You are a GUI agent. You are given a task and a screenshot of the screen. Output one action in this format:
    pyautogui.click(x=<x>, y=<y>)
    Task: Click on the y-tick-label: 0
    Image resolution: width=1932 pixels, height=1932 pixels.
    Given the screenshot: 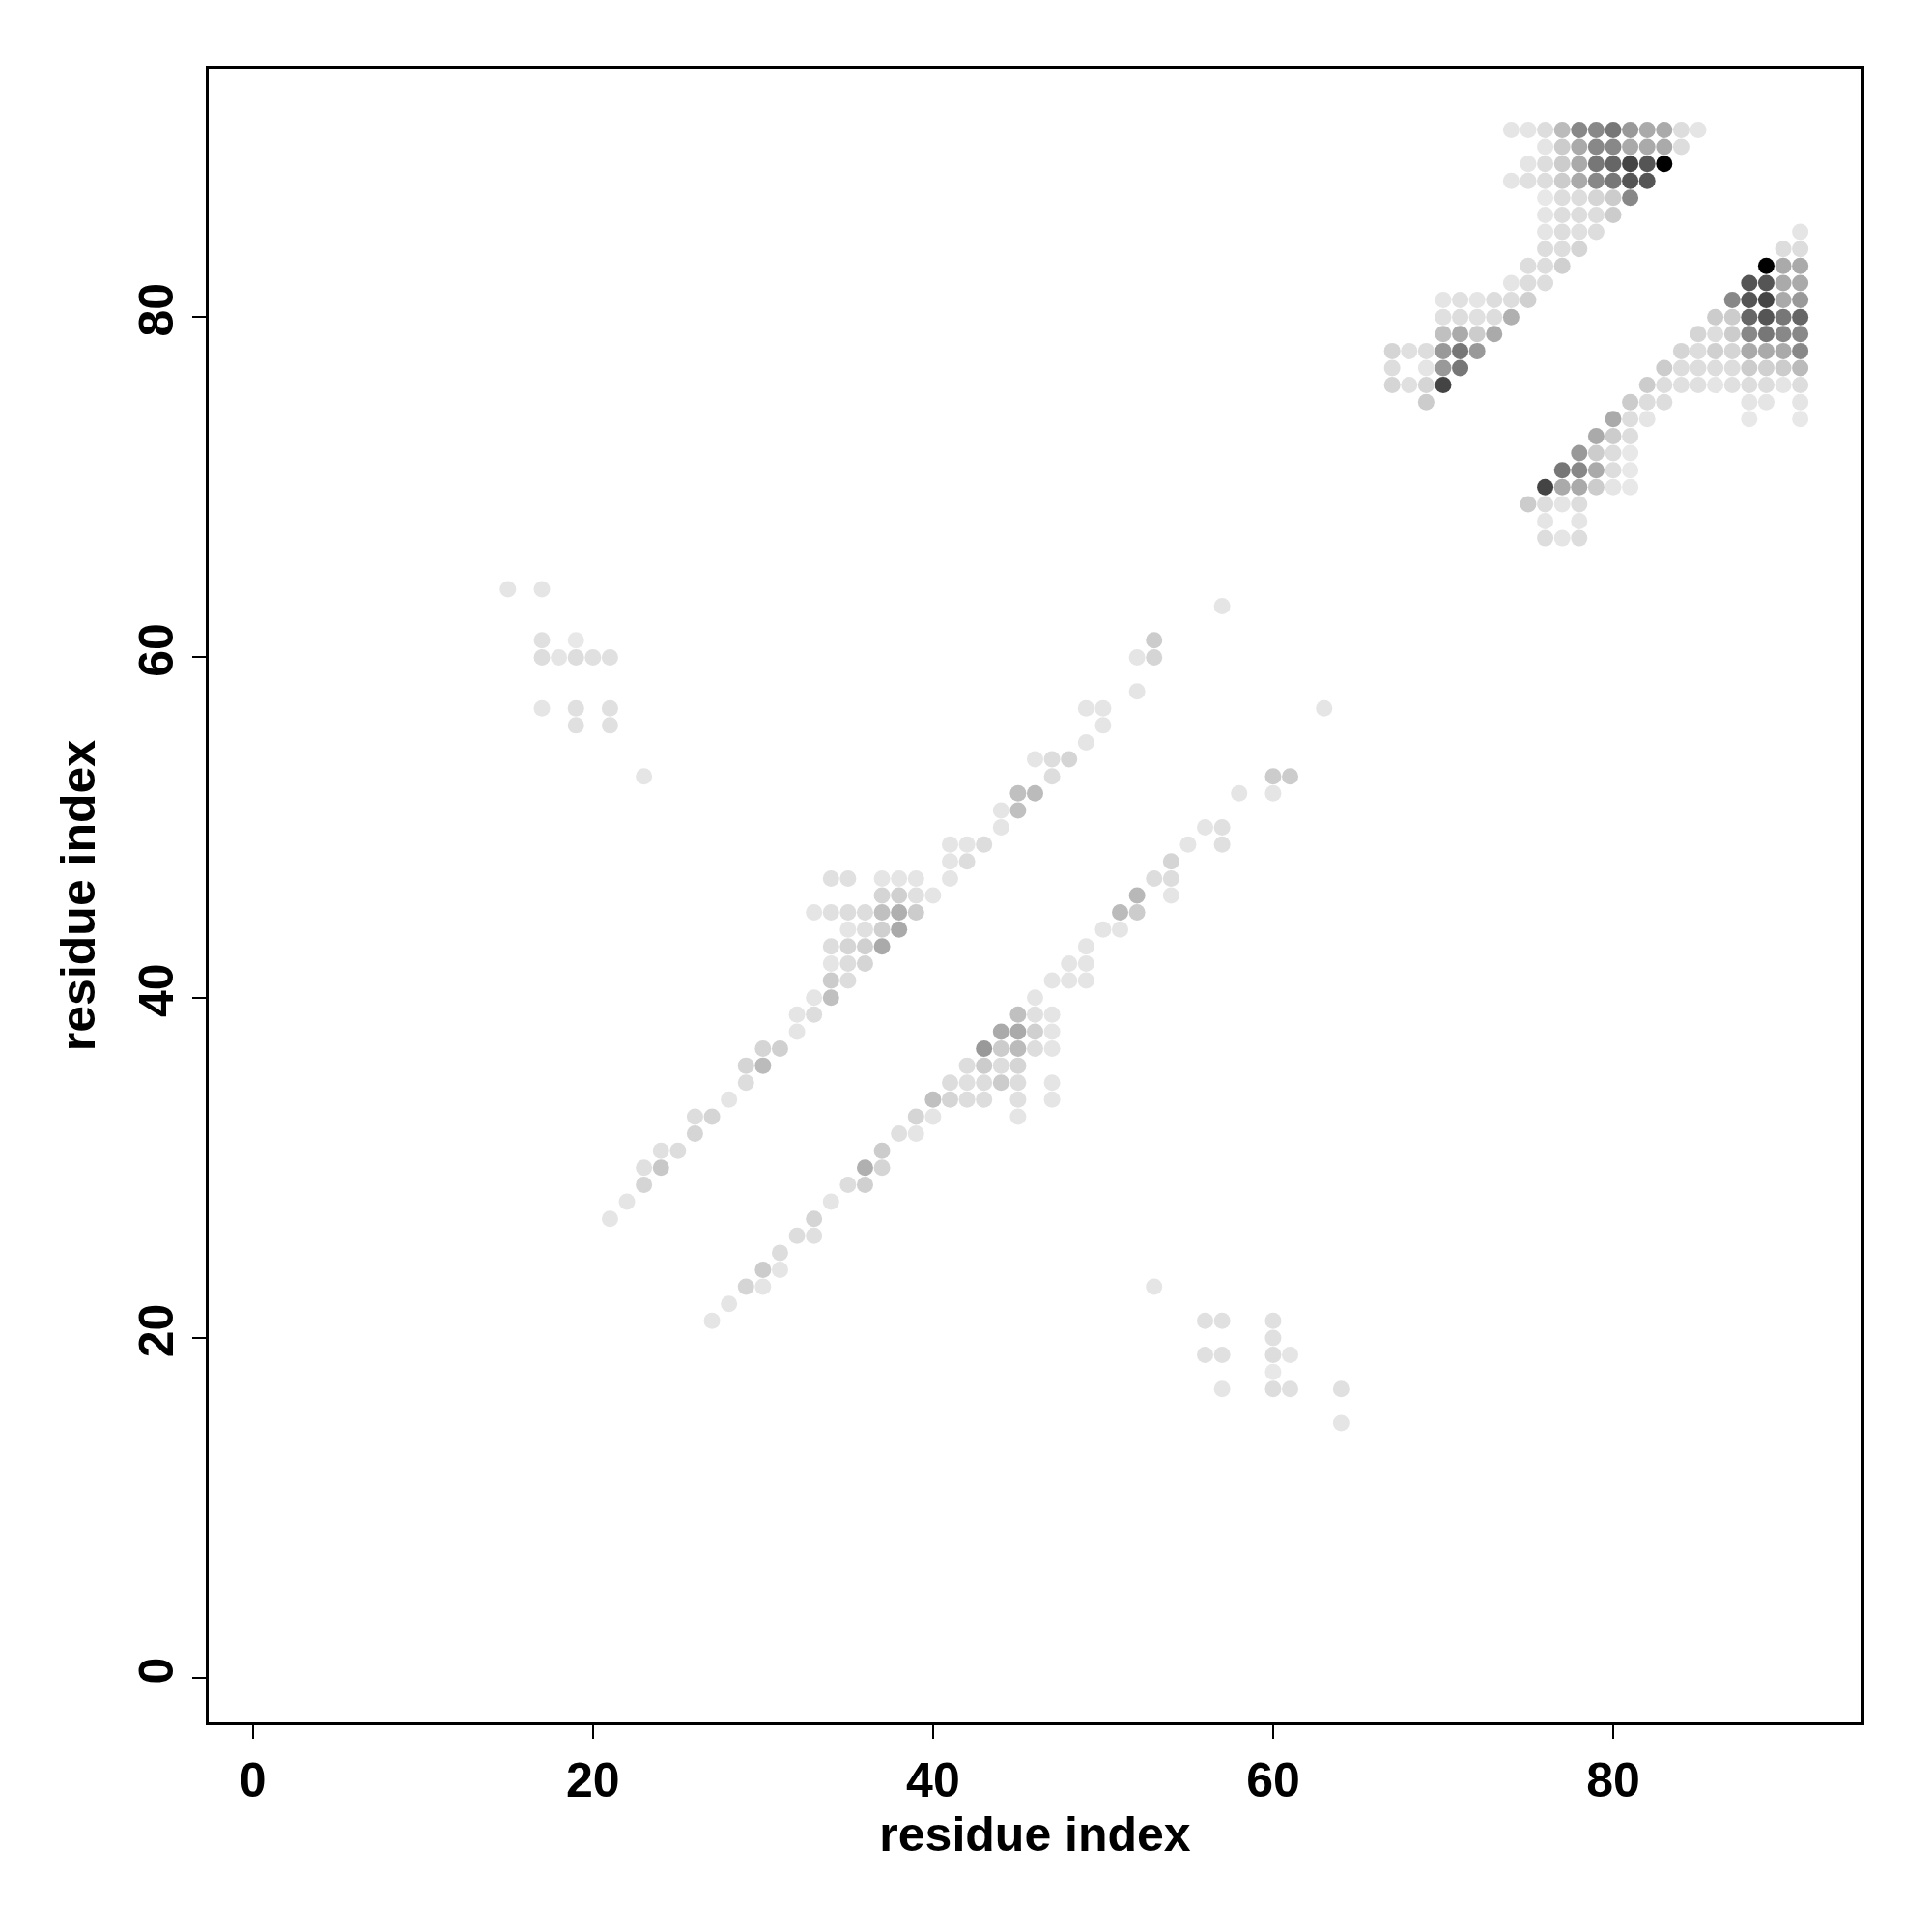 What is the action you would take?
    pyautogui.click(x=156, y=1671)
    